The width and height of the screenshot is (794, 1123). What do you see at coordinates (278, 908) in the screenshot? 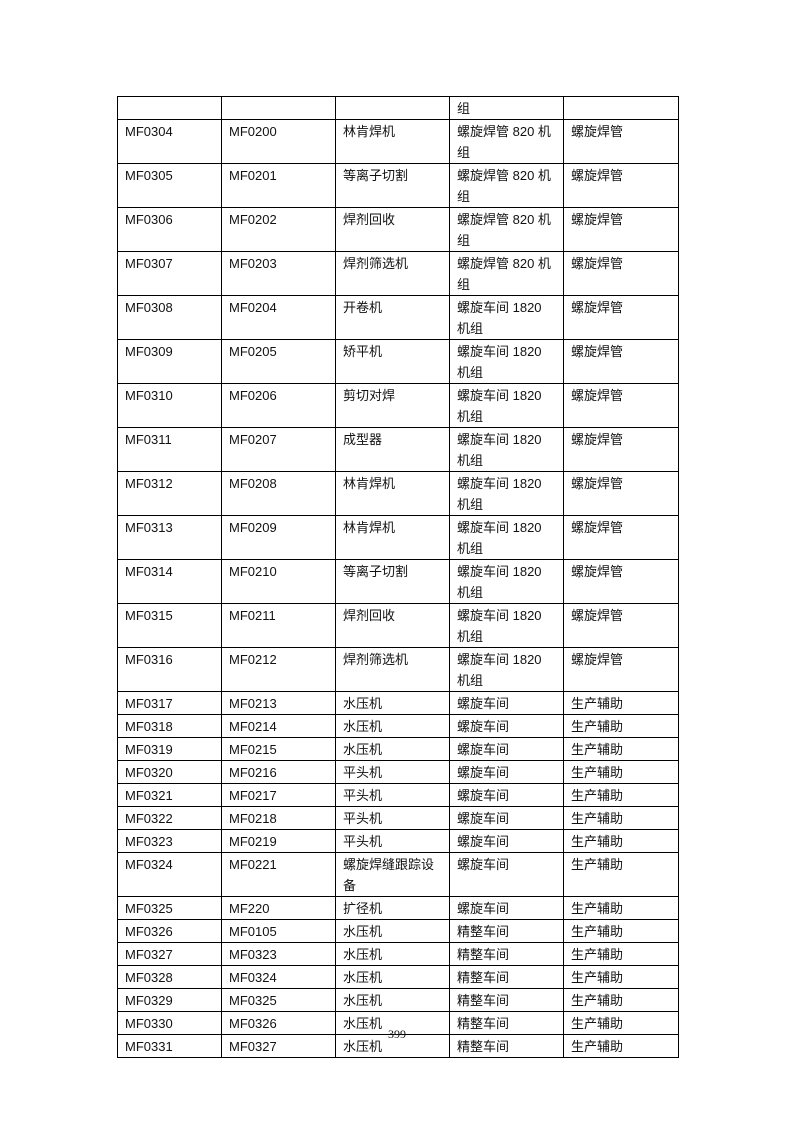
I see `cell: MF220` at bounding box center [278, 908].